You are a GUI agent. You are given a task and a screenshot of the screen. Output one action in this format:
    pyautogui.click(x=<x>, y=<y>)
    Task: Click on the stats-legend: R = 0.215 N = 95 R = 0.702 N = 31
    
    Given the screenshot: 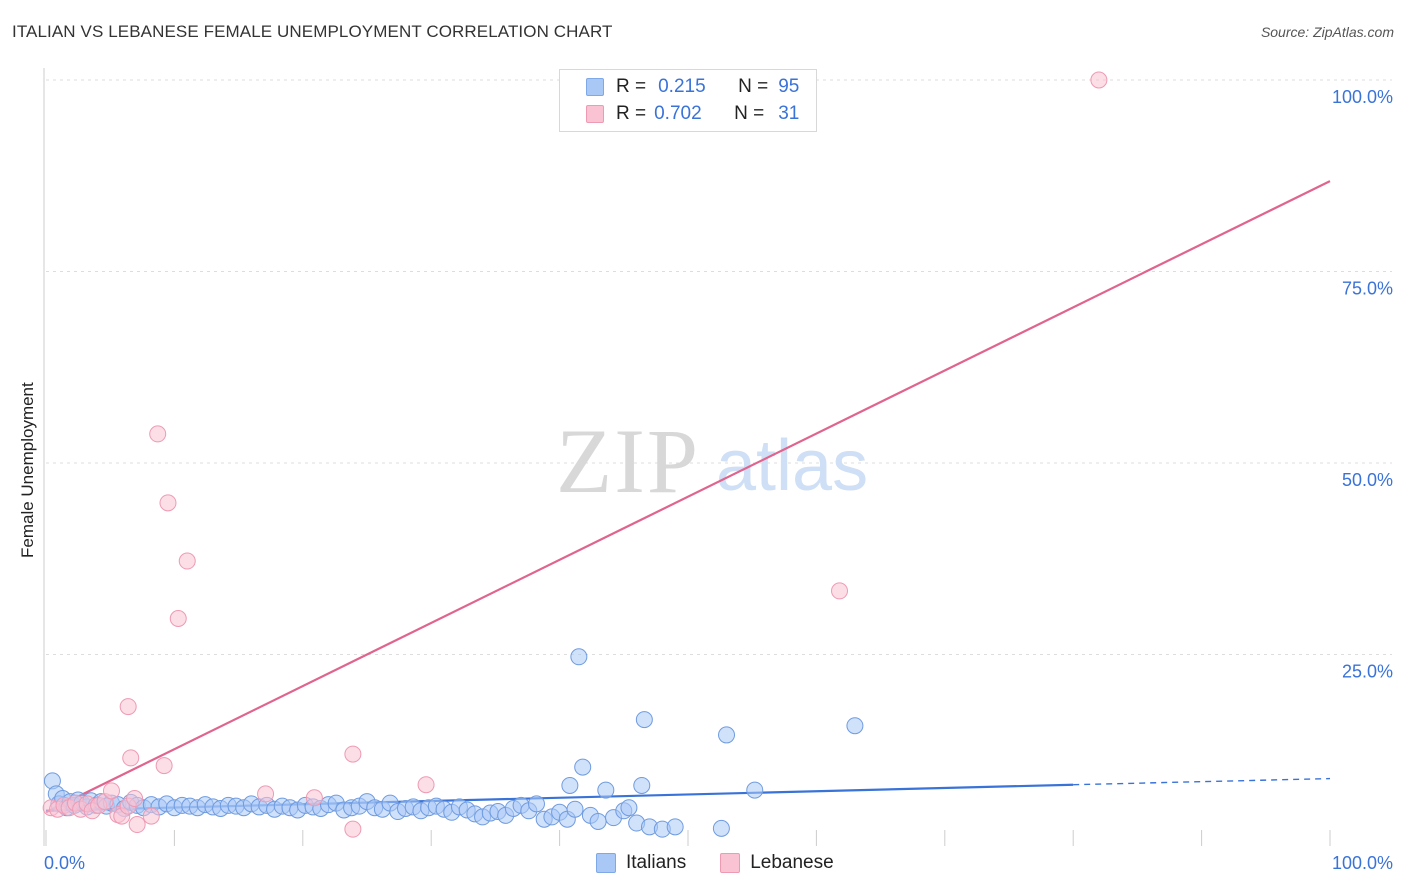 What is the action you would take?
    pyautogui.click(x=688, y=100)
    